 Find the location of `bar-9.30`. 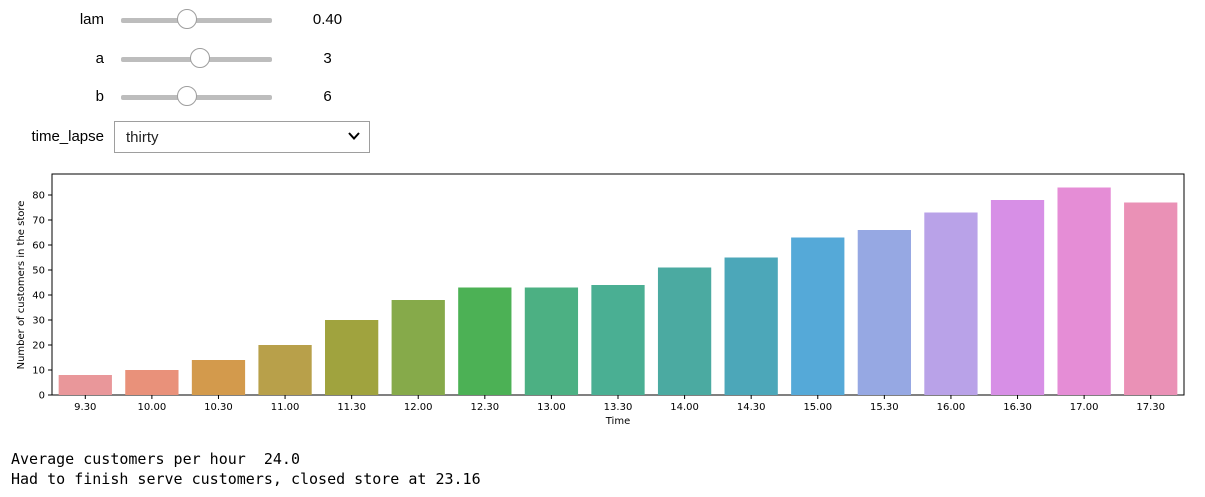

bar-9.30 is located at coordinates (85, 385).